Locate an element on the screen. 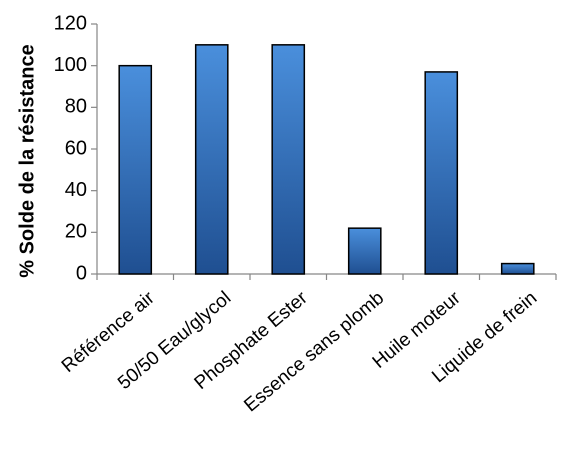 The image size is (574, 455). y-tick-label: 20 is located at coordinates (76, 232).